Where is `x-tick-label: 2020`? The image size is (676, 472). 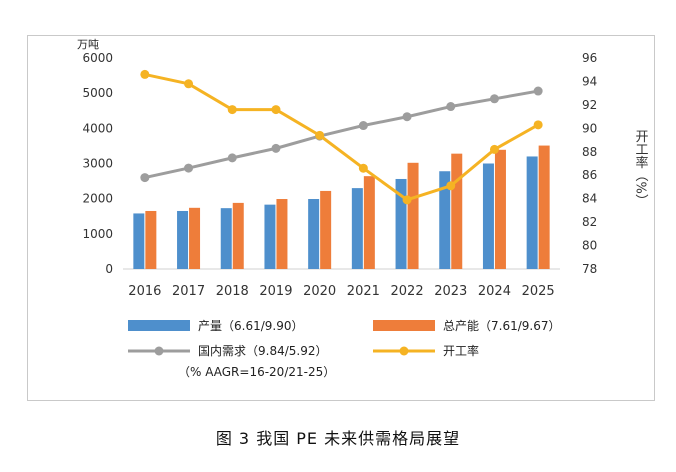
x-tick-label: 2020 is located at coordinates (319, 291).